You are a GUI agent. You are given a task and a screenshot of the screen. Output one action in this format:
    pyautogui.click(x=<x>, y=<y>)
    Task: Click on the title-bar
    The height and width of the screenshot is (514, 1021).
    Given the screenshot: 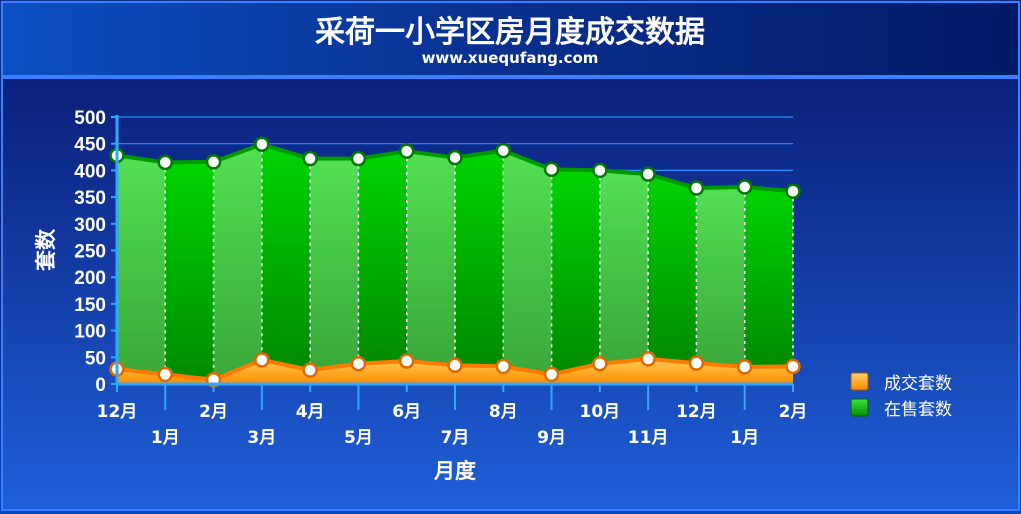 What is the action you would take?
    pyautogui.click(x=510, y=39)
    